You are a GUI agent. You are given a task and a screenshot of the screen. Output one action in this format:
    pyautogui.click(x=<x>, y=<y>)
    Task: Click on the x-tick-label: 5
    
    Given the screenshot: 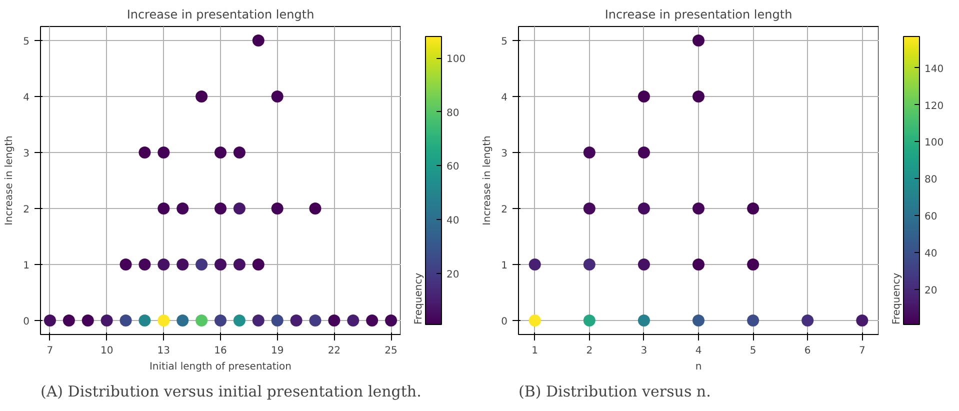 What is the action you would take?
    pyautogui.click(x=753, y=351)
    